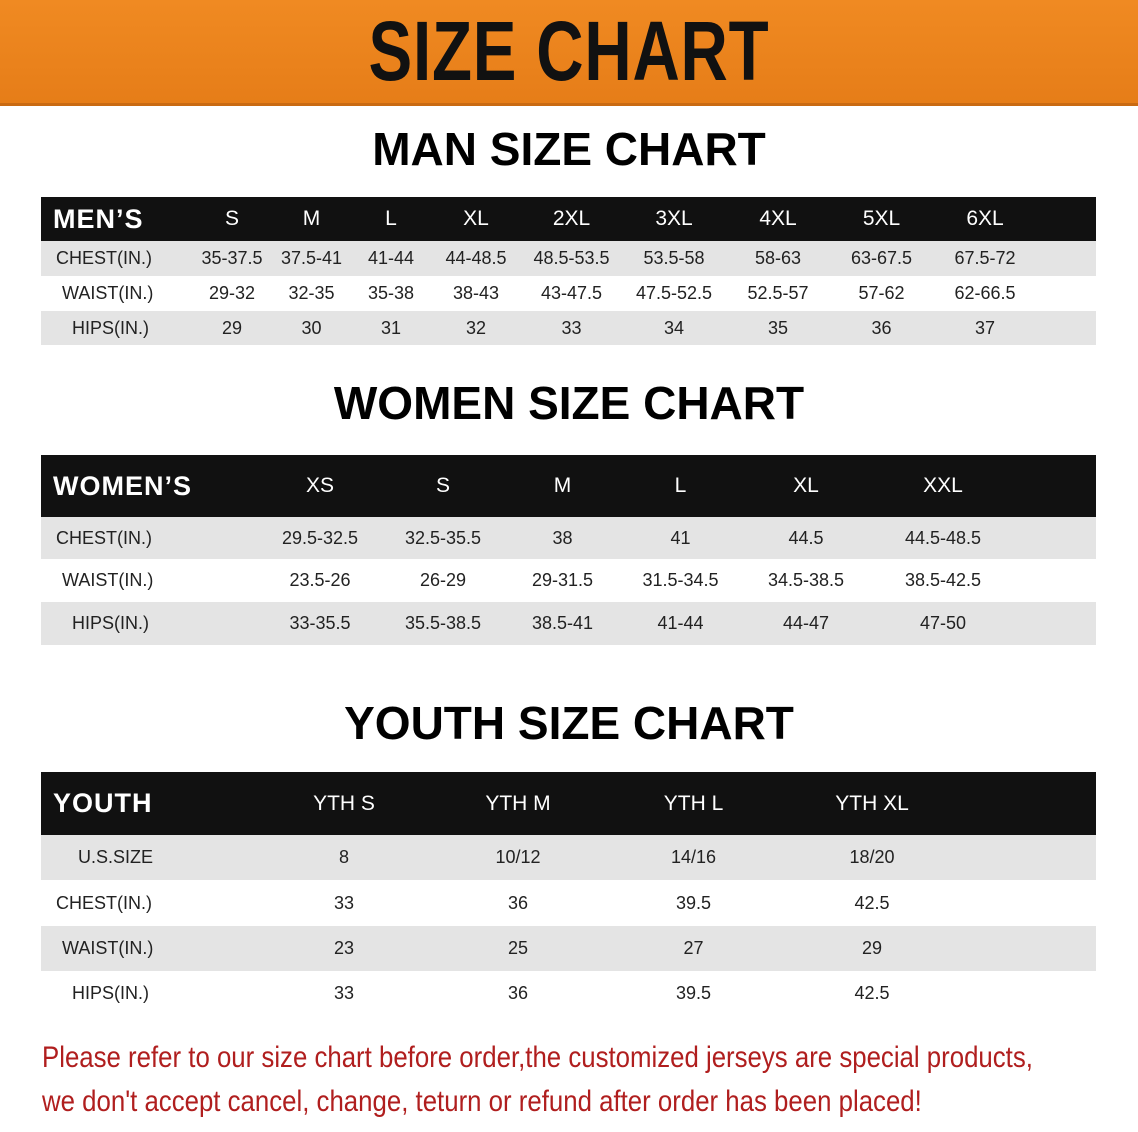  I want to click on size-header: YTH L, so click(693, 803).